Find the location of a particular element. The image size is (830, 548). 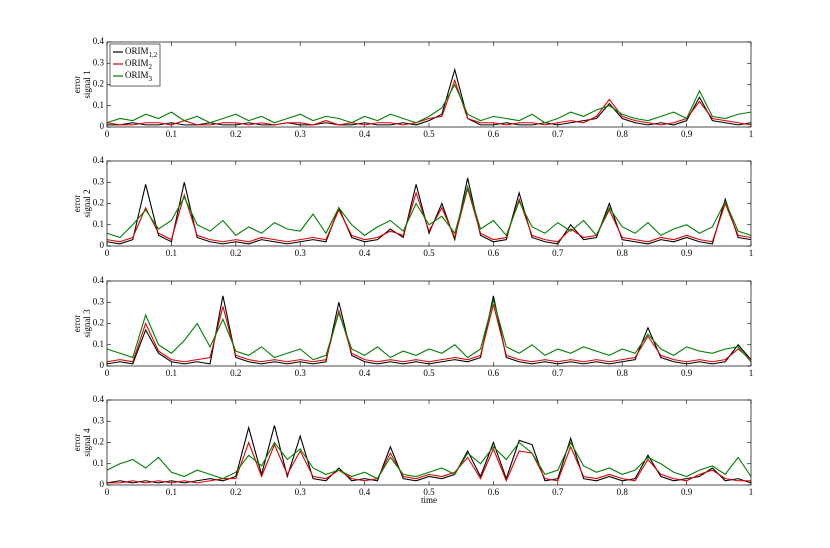

legend-box is located at coordinates (135, 65).